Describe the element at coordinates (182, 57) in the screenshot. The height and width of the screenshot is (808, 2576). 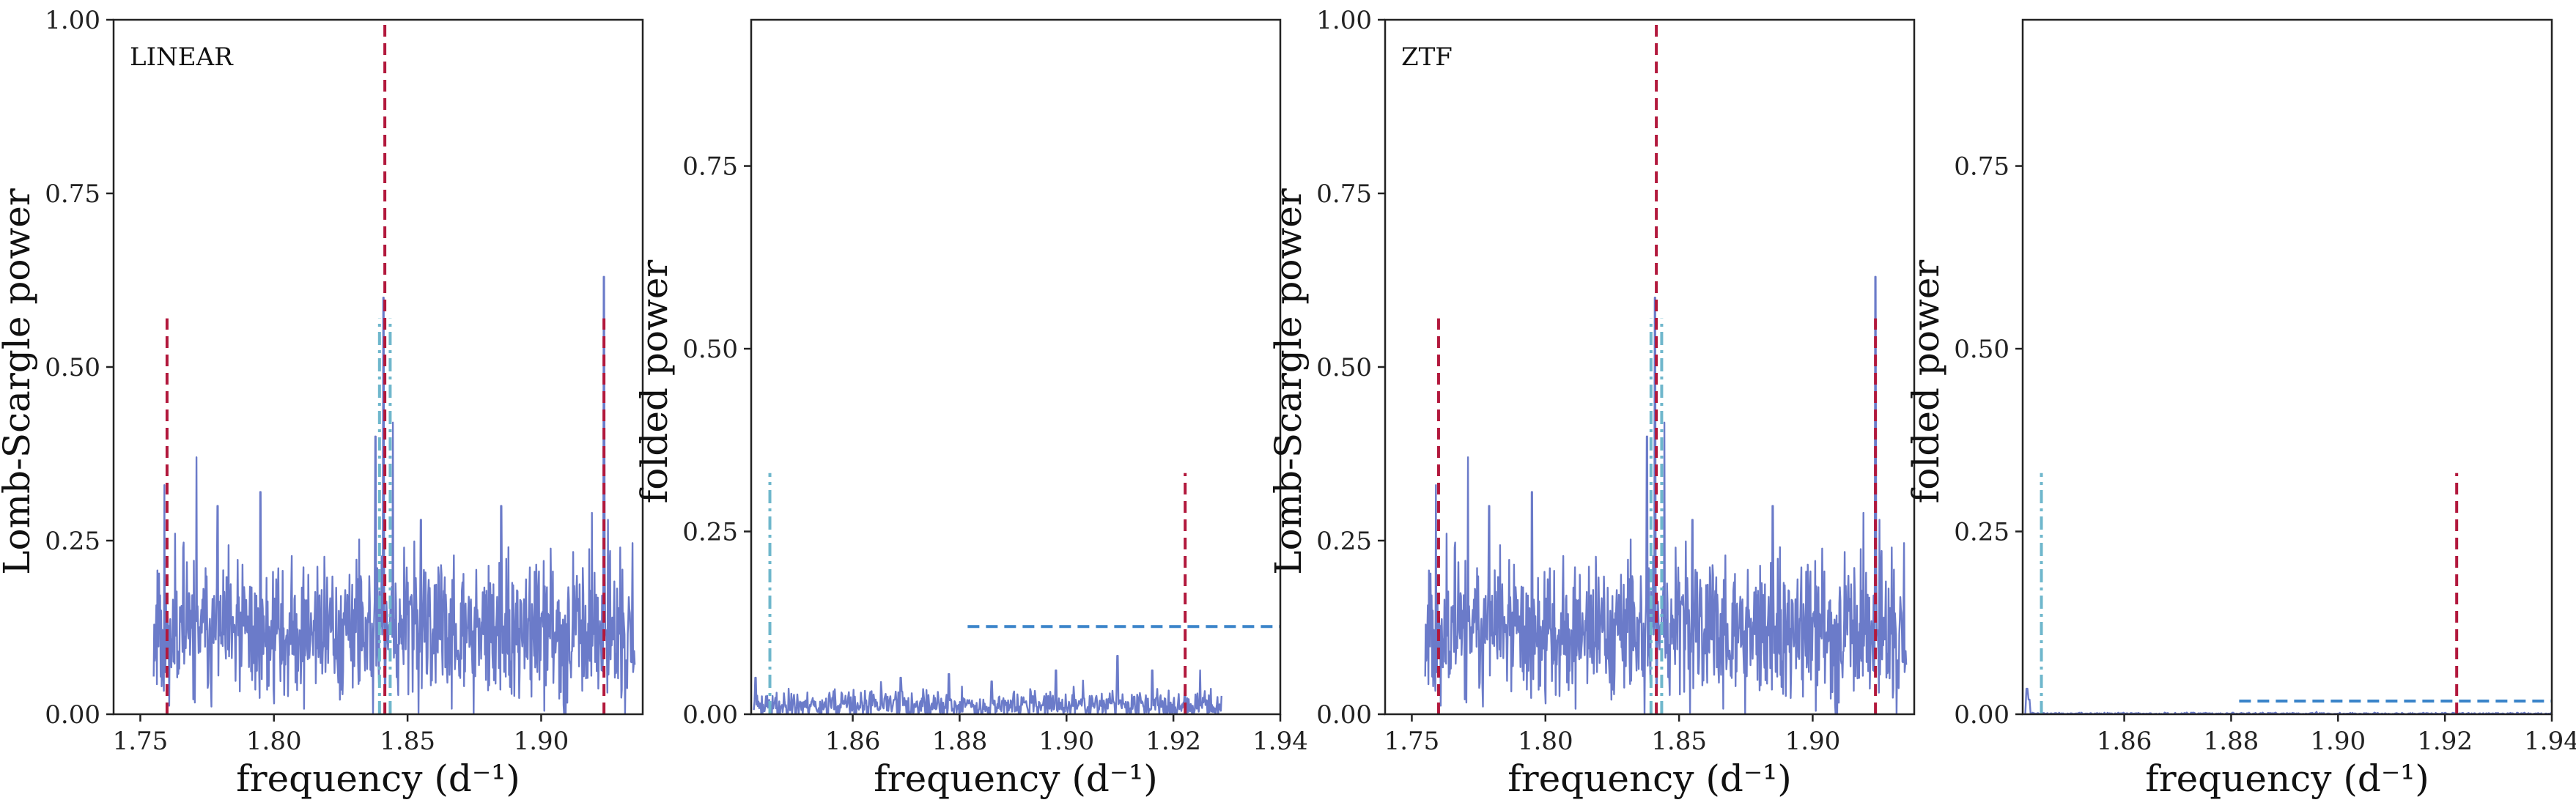
I see `panel-label: LINEAR` at that location.